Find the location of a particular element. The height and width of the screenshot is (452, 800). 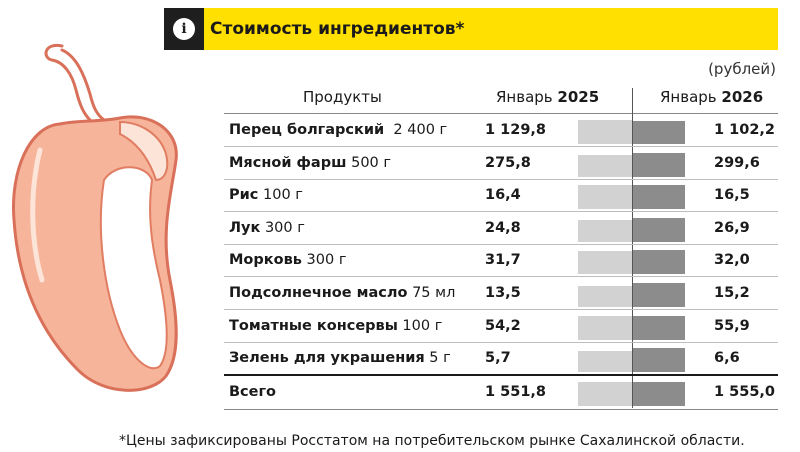

value-2025: 16,4 is located at coordinates (503, 195).